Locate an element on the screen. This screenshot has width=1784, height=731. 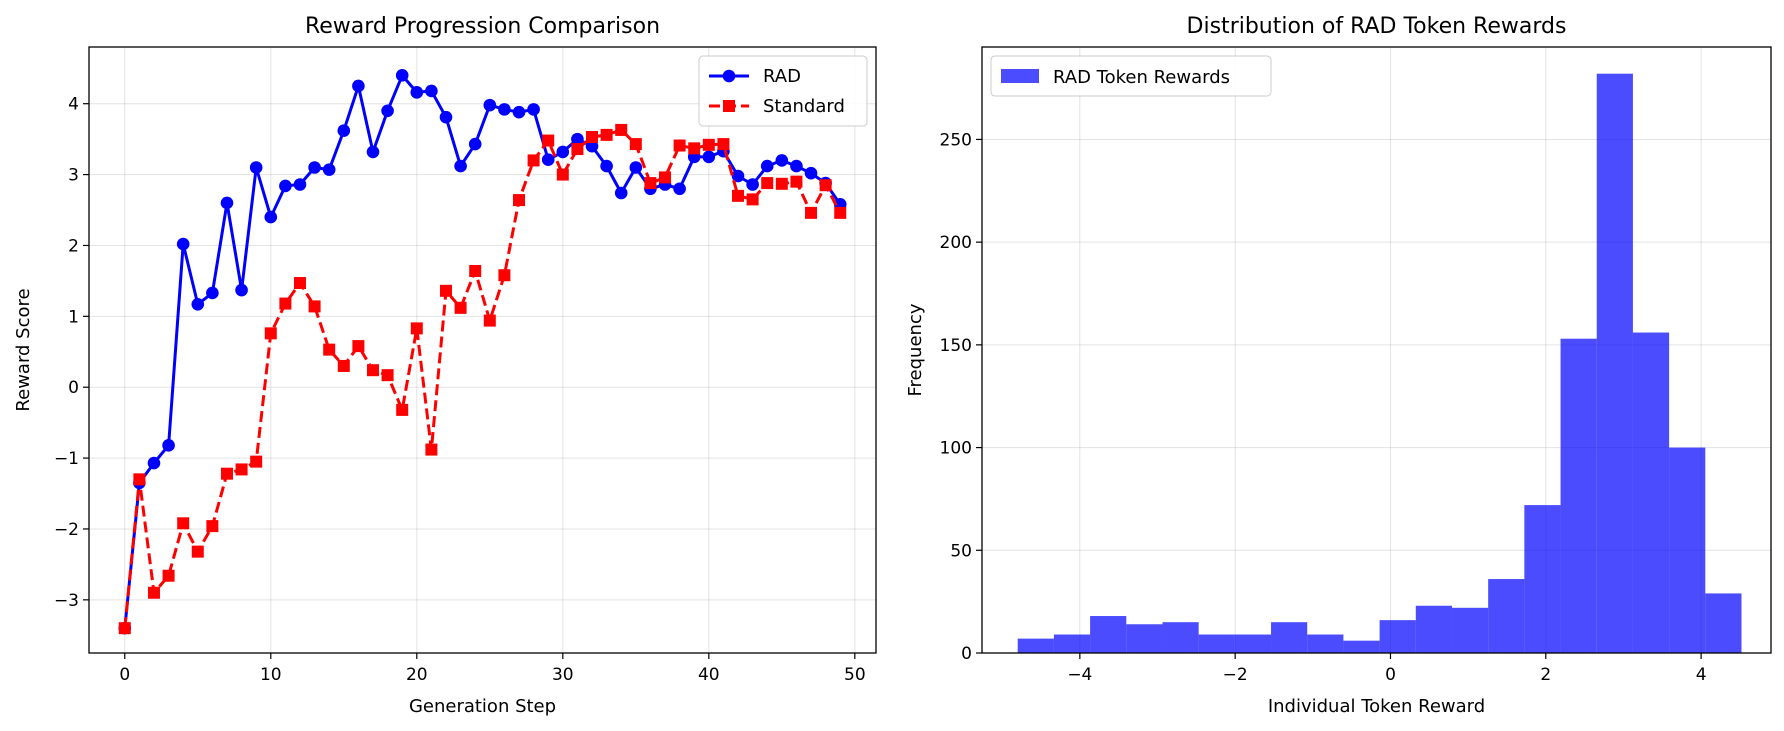
x-tick-label: 50 is located at coordinates (855, 675).